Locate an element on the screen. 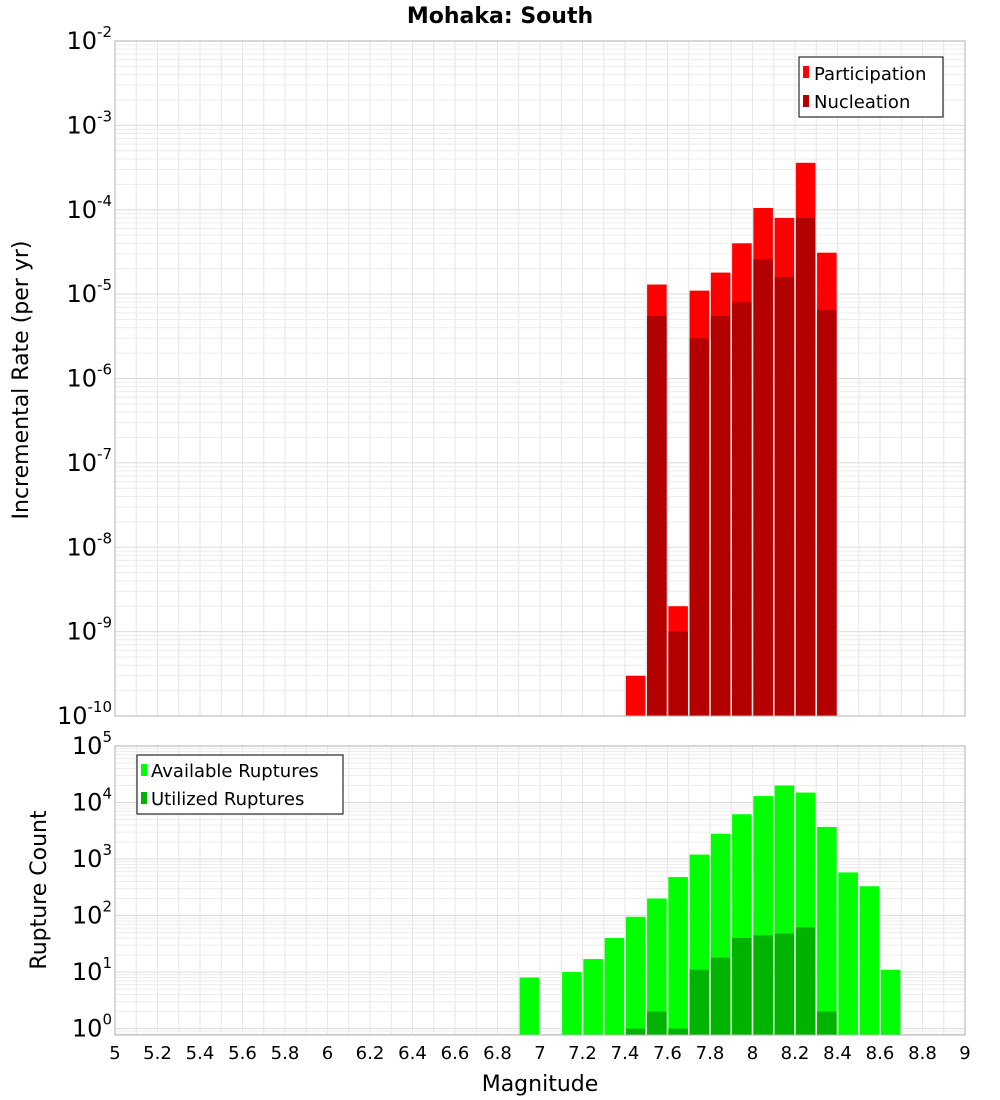 The width and height of the screenshot is (1000, 1100). legend-swatch-nucleation is located at coordinates (806, 101).